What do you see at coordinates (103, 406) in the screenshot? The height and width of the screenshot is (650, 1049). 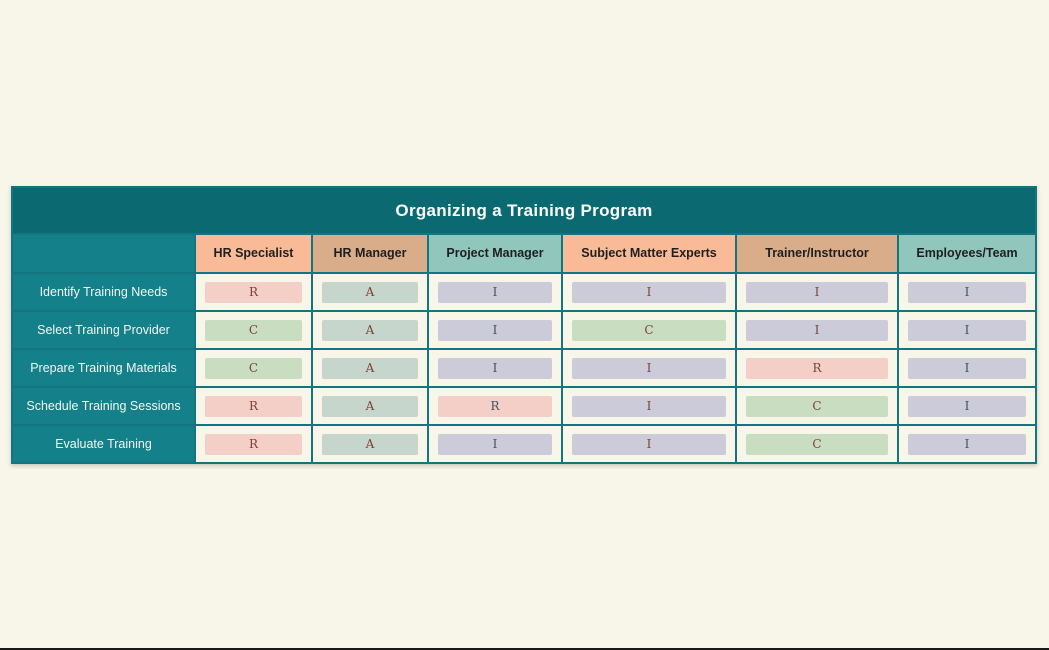 I see `task-label: Schedule Training Sessions` at bounding box center [103, 406].